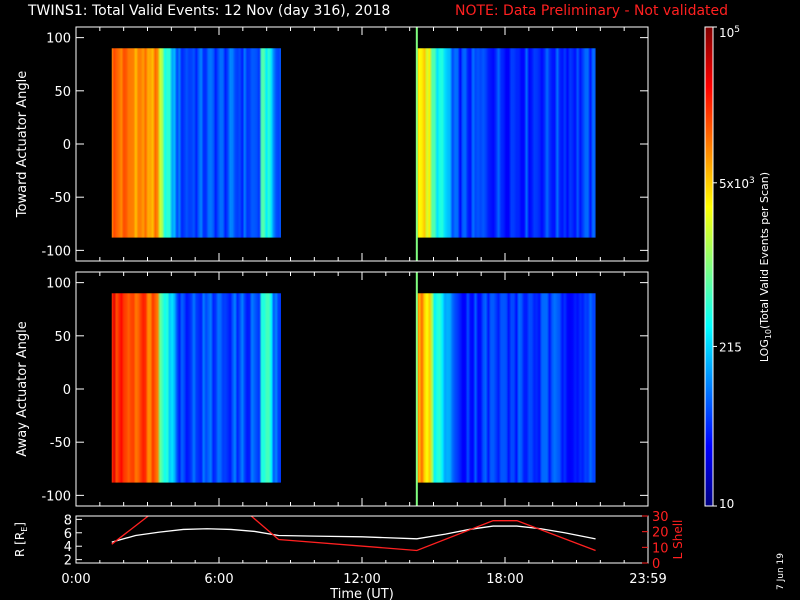 Image resolution: width=800 pixels, height=600 pixels. I want to click on toward-ytick-label: 100, so click(58, 39).